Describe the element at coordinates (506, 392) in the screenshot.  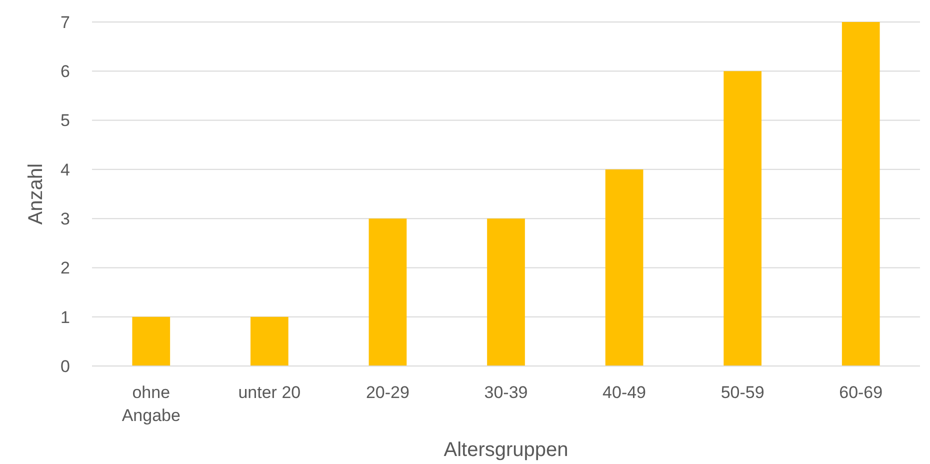
I see `x-tick-label: 30-39` at that location.